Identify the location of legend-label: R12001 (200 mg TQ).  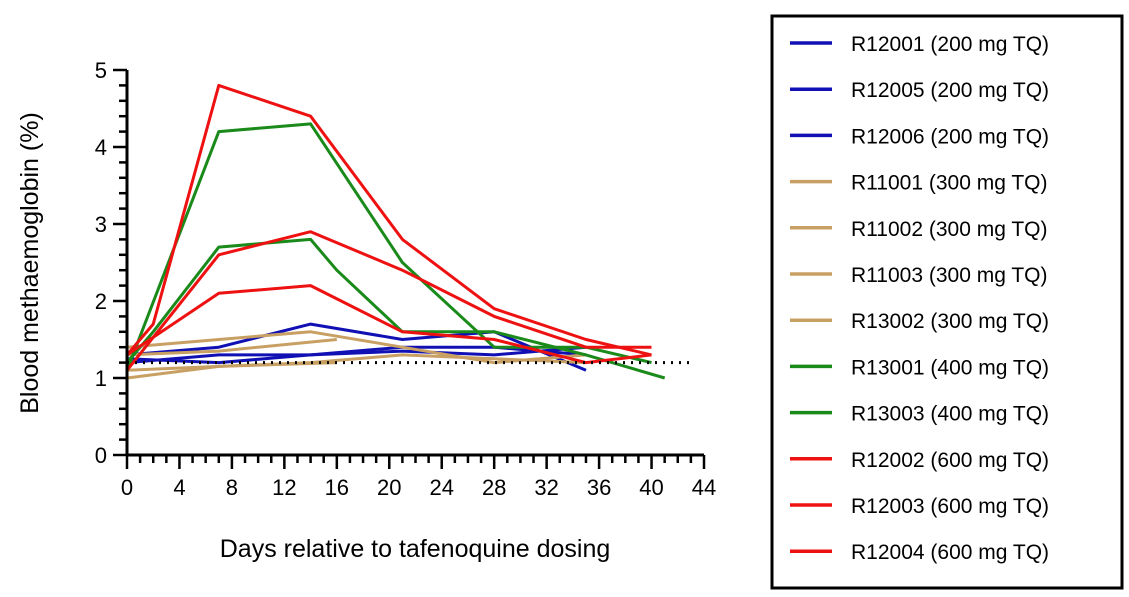
(950, 44).